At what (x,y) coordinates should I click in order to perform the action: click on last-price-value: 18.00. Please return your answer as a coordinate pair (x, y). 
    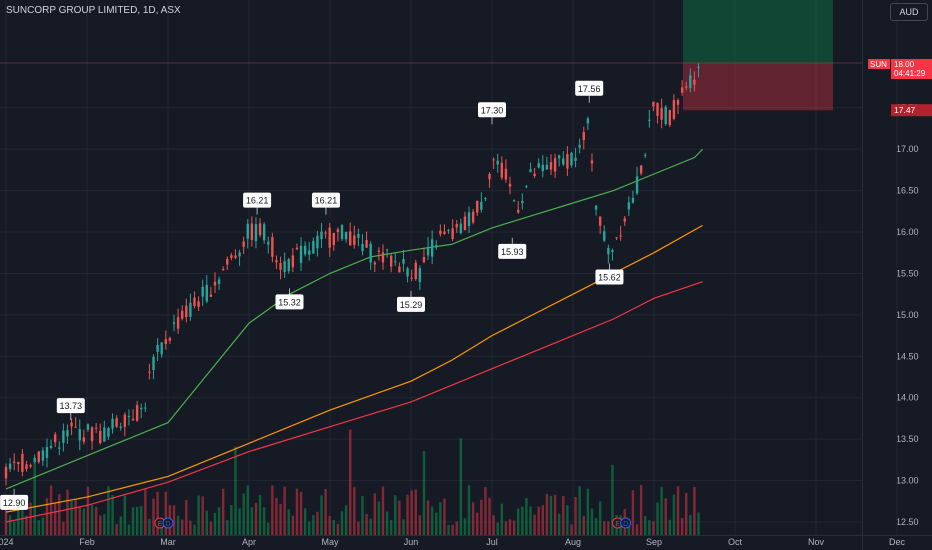
    Looking at the image, I should click on (904, 64).